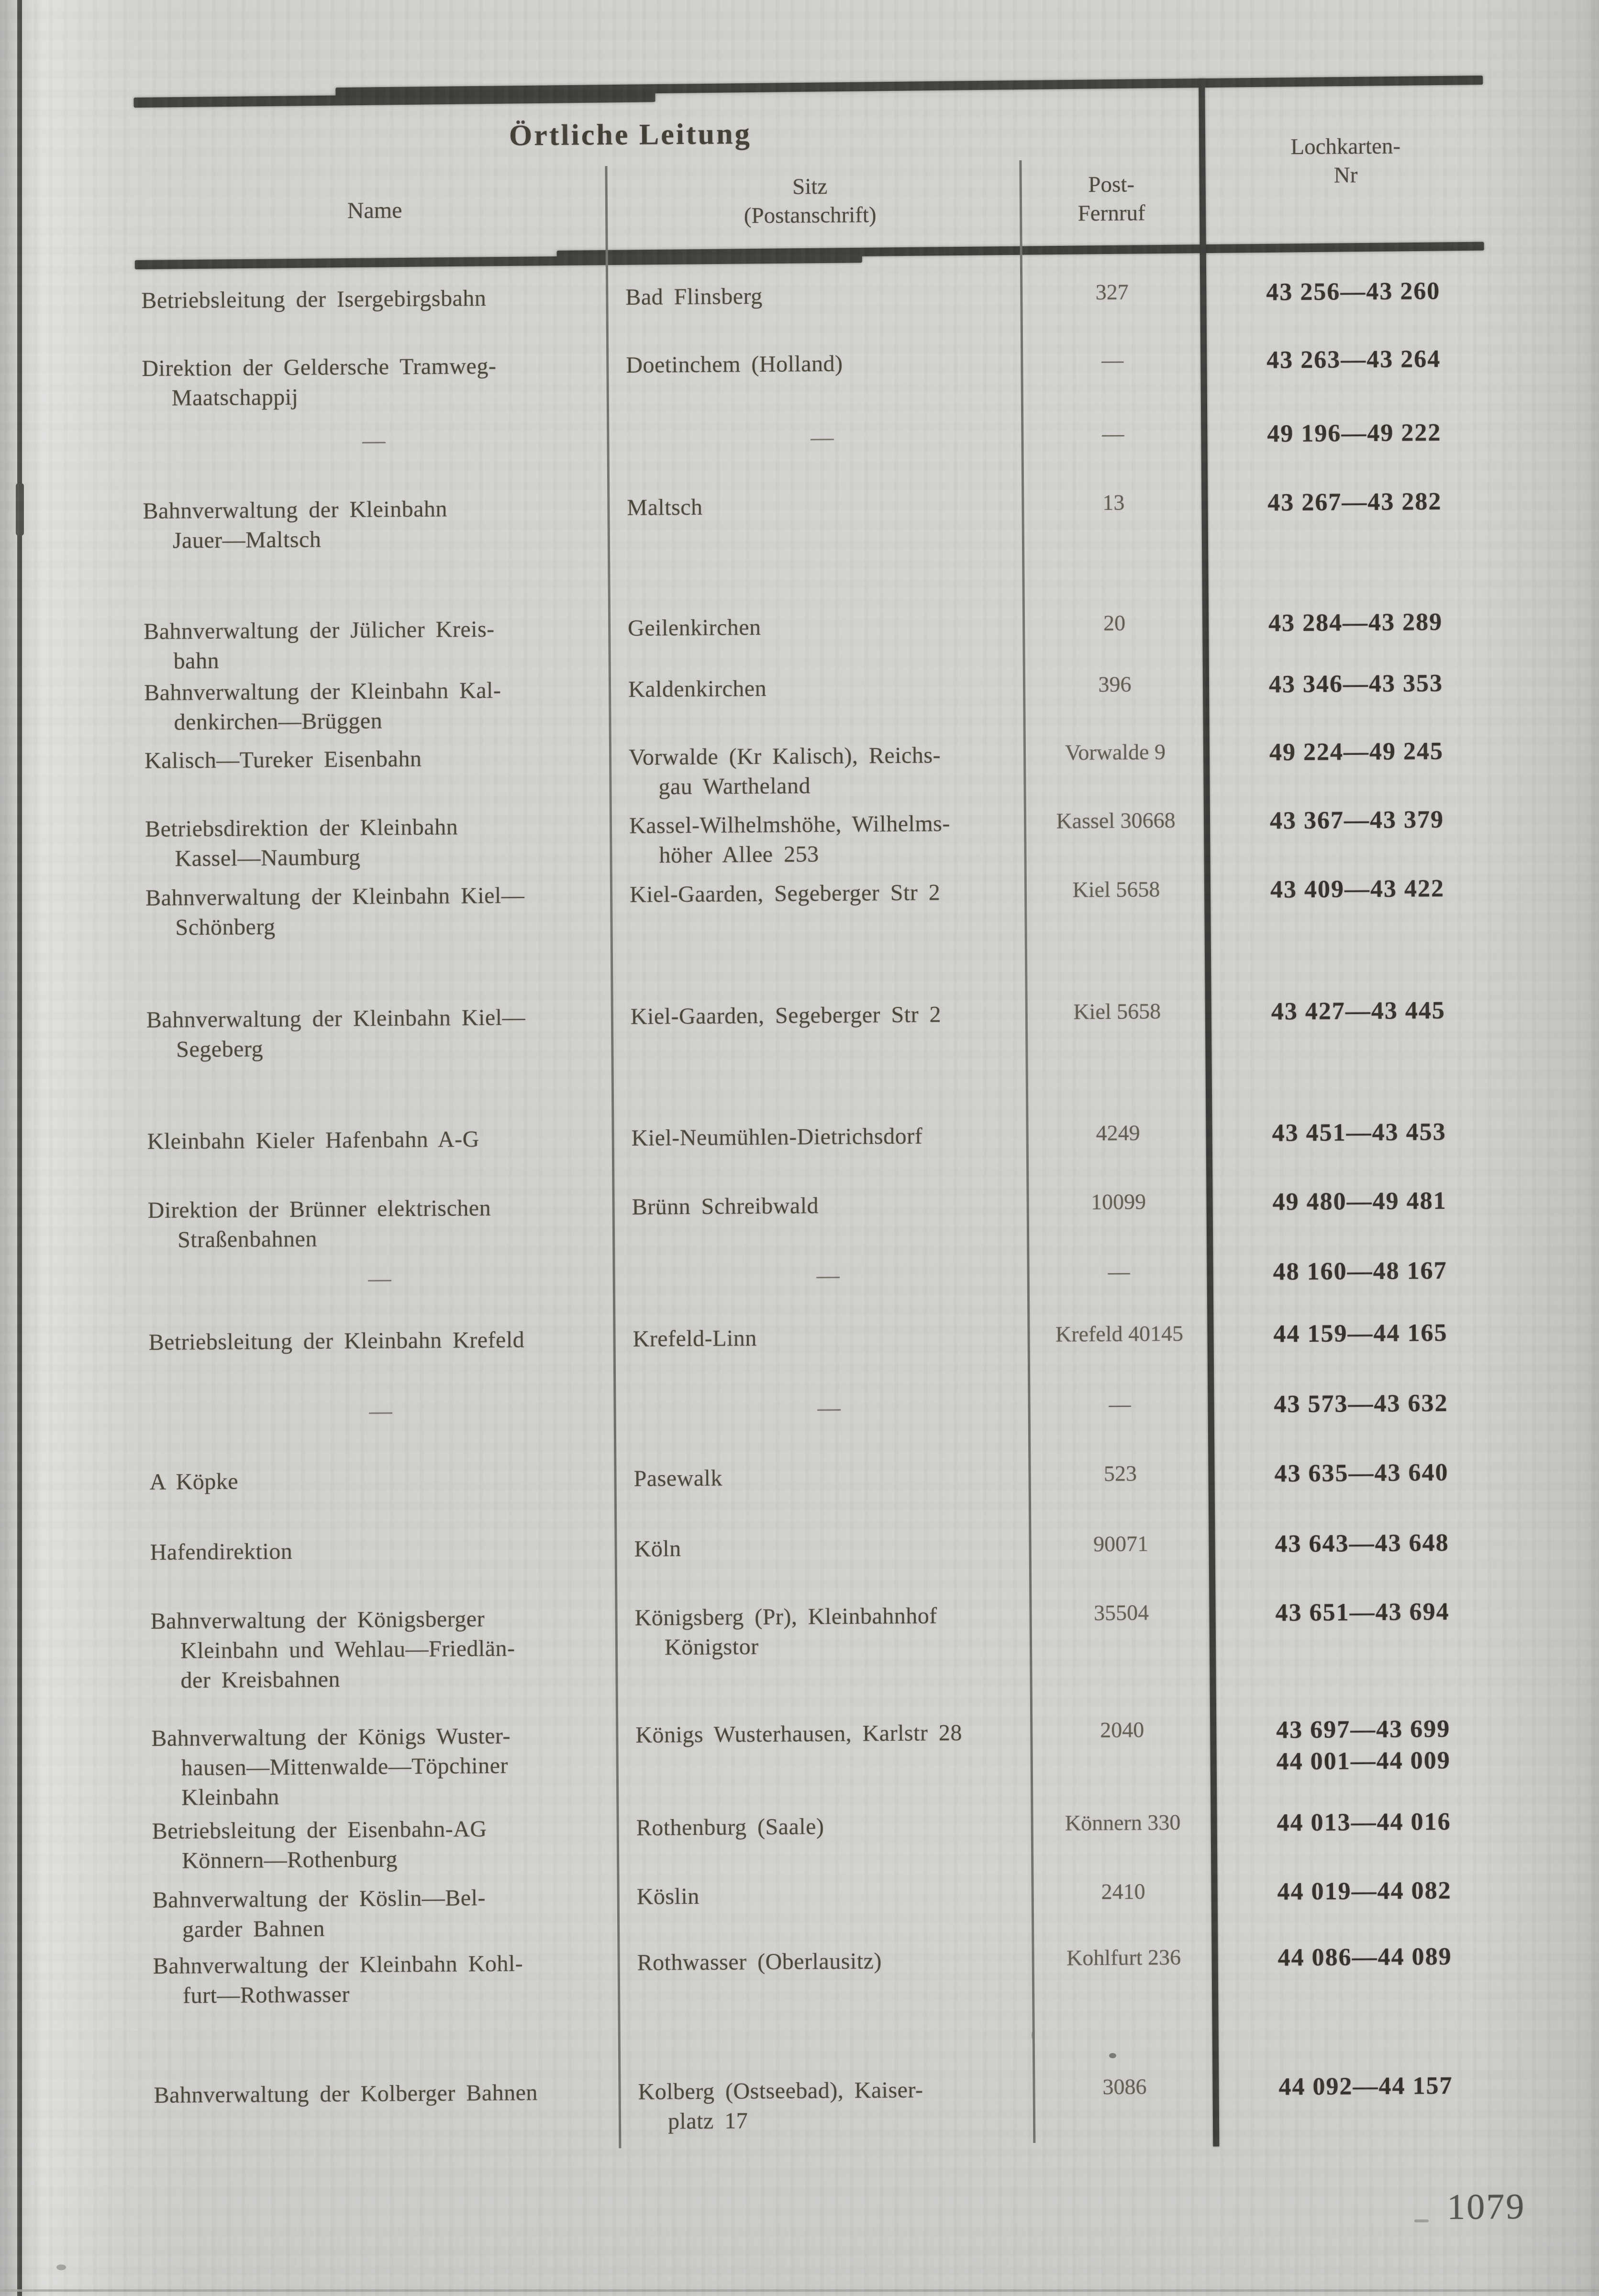 This screenshot has height=2296, width=1599. What do you see at coordinates (810, 202) in the screenshot?
I see `column-header-sitz: Sitz (Postanschrift)` at bounding box center [810, 202].